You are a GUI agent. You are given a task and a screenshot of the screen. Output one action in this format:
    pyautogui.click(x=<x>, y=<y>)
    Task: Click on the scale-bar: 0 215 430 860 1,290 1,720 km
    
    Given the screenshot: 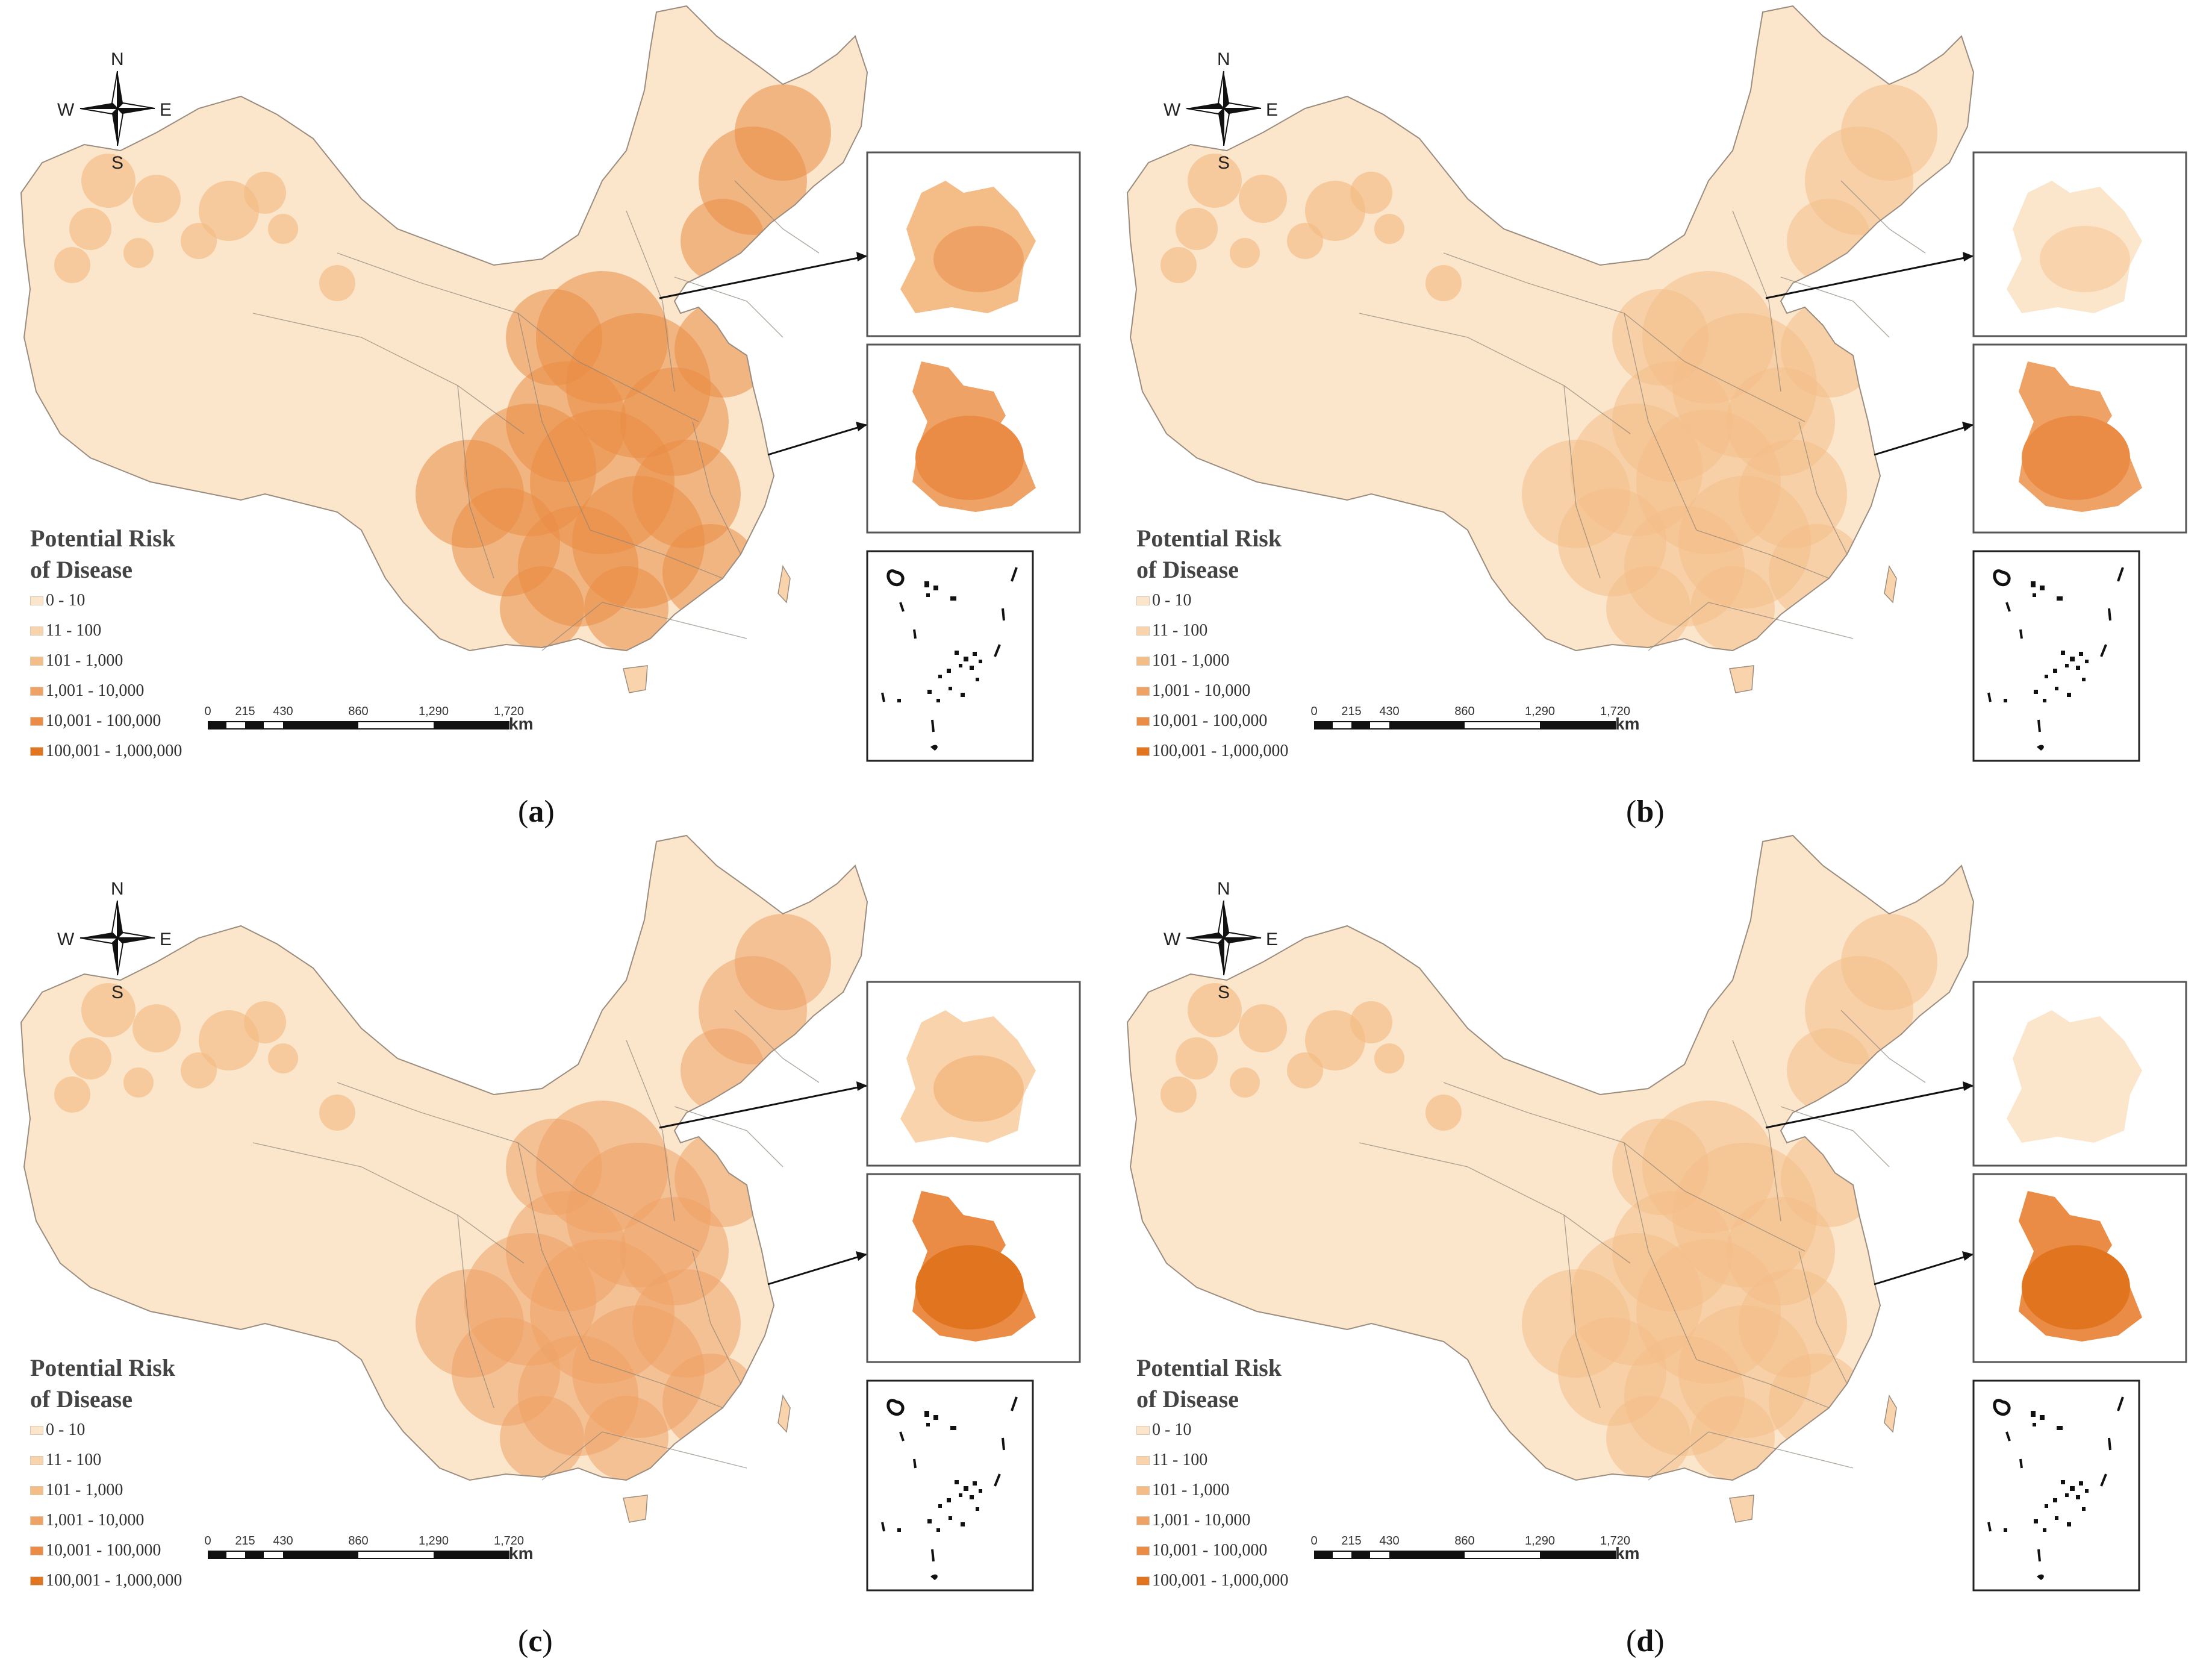 What is the action you would take?
    pyautogui.click(x=375, y=723)
    